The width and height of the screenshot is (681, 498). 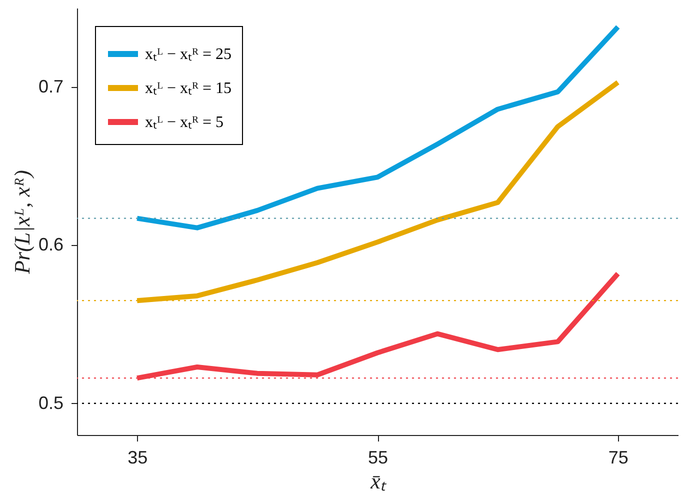 I want to click on y-tick-label: 0.7, so click(x=51, y=86).